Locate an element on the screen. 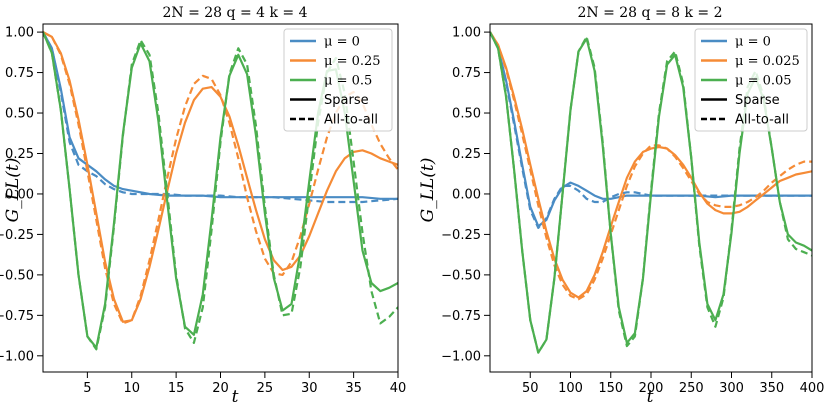 The width and height of the screenshot is (830, 408). x-tick-label: 40 is located at coordinates (398, 388).